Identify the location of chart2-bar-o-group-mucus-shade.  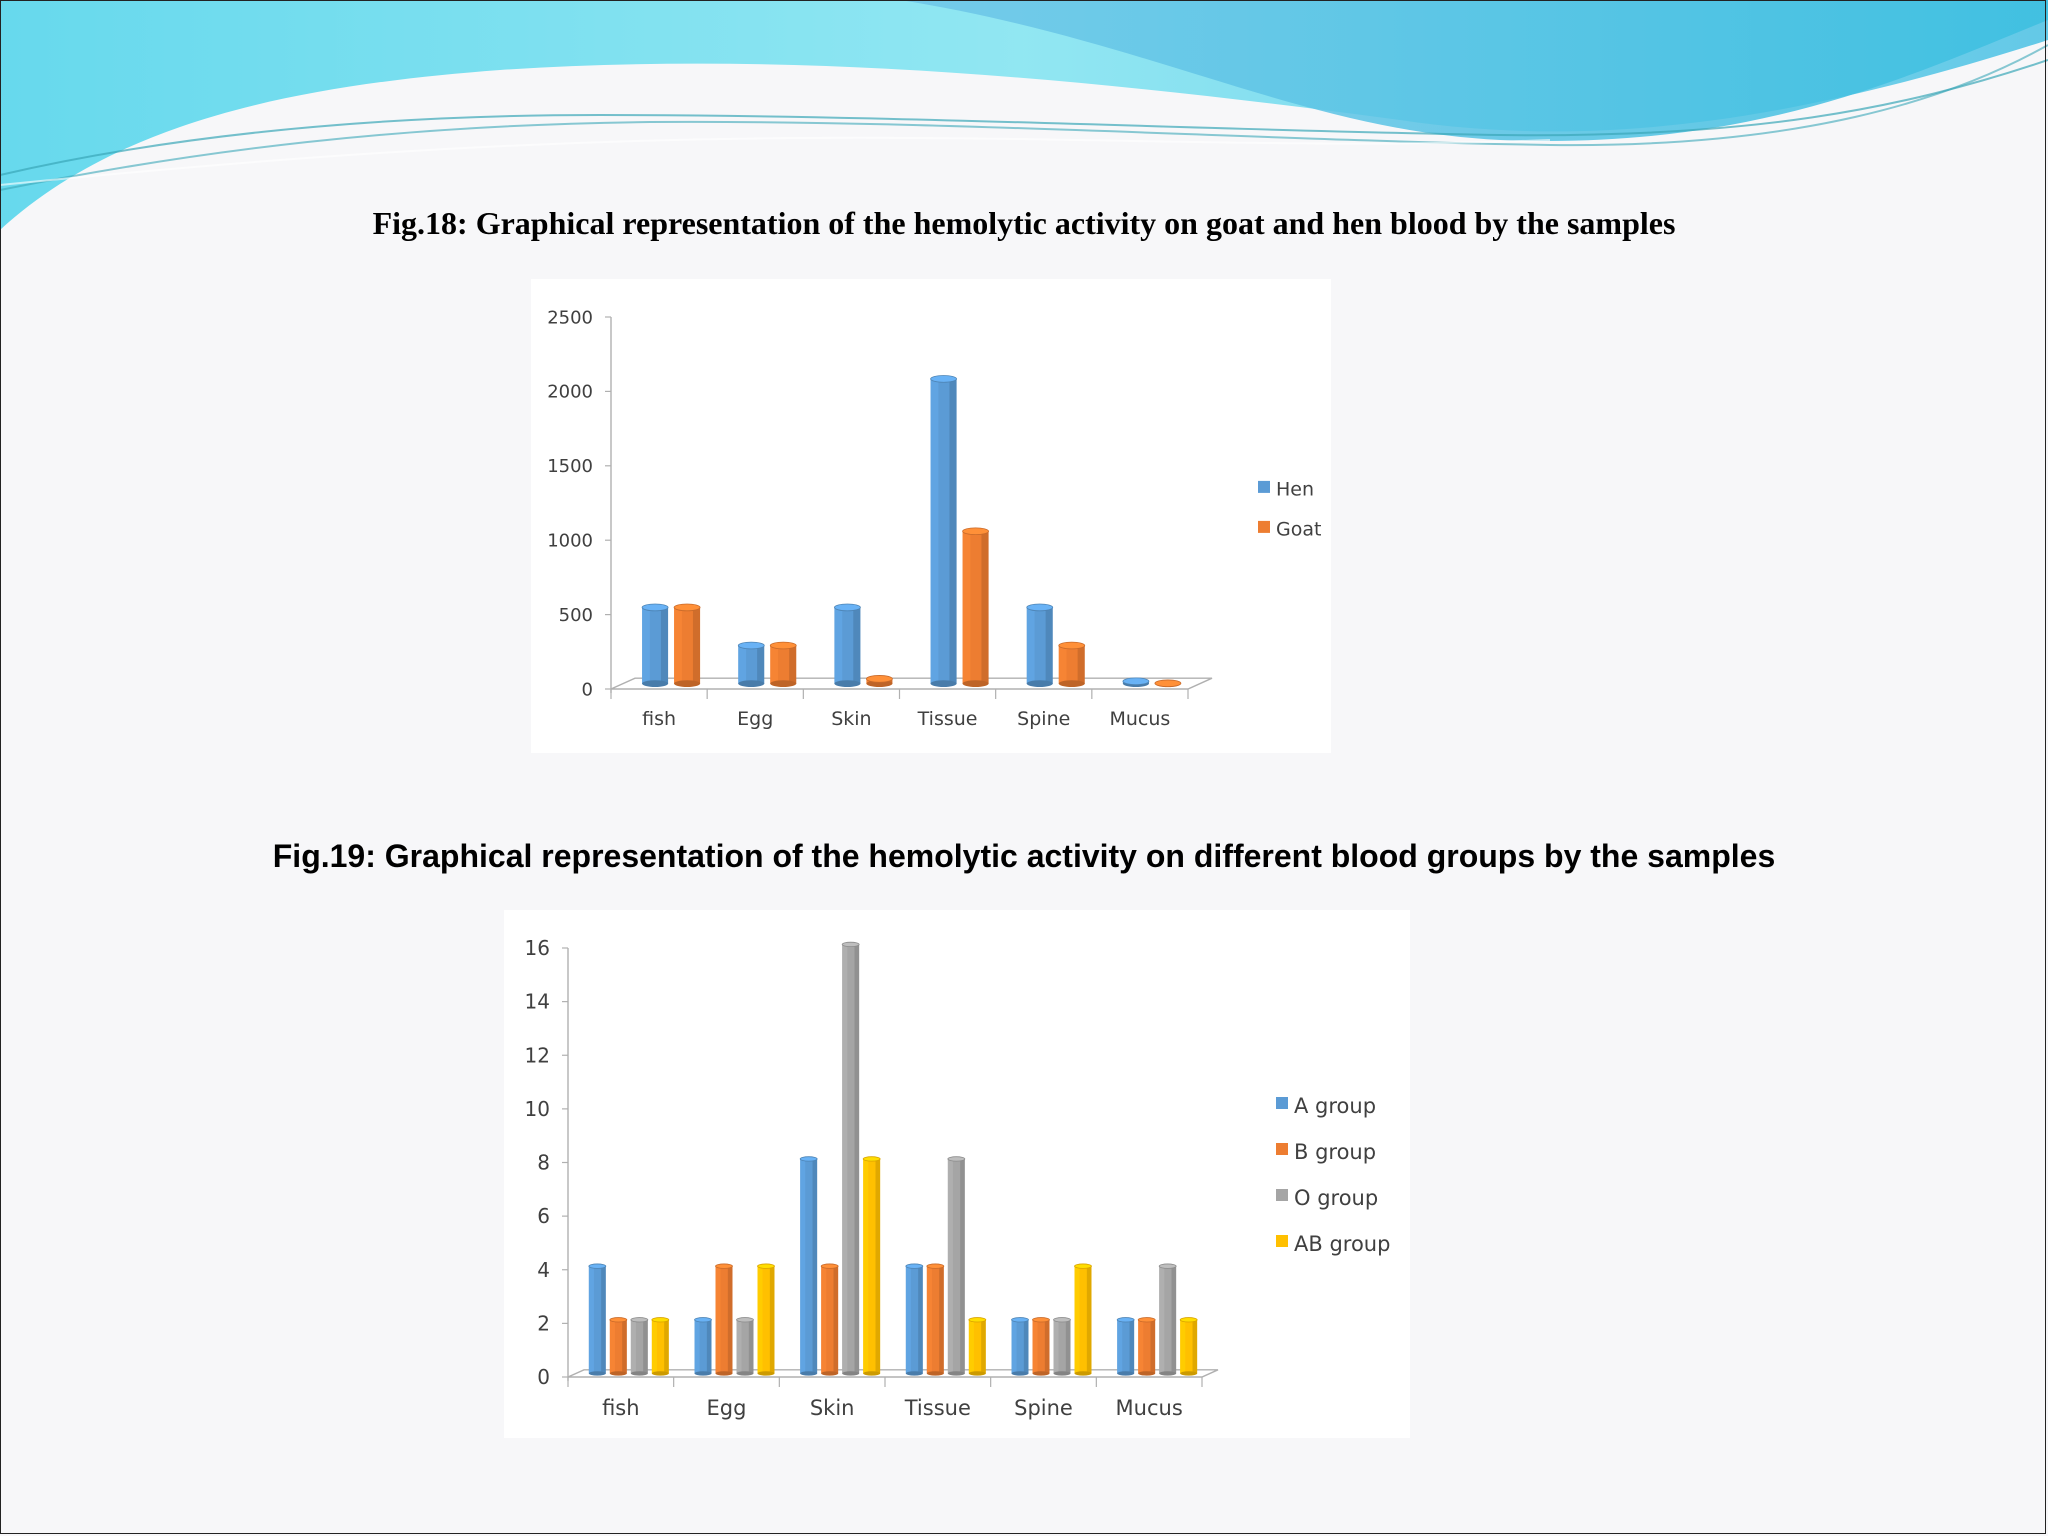
(1174, 1320).